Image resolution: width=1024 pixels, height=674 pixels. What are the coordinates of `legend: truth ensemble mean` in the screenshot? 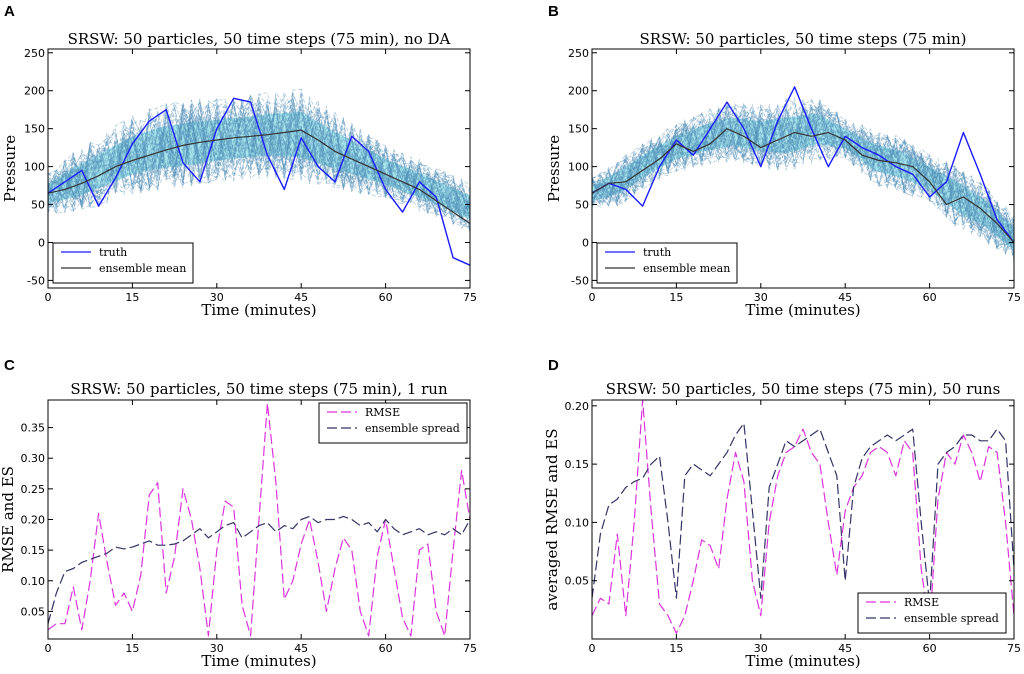 It's located at (667, 263).